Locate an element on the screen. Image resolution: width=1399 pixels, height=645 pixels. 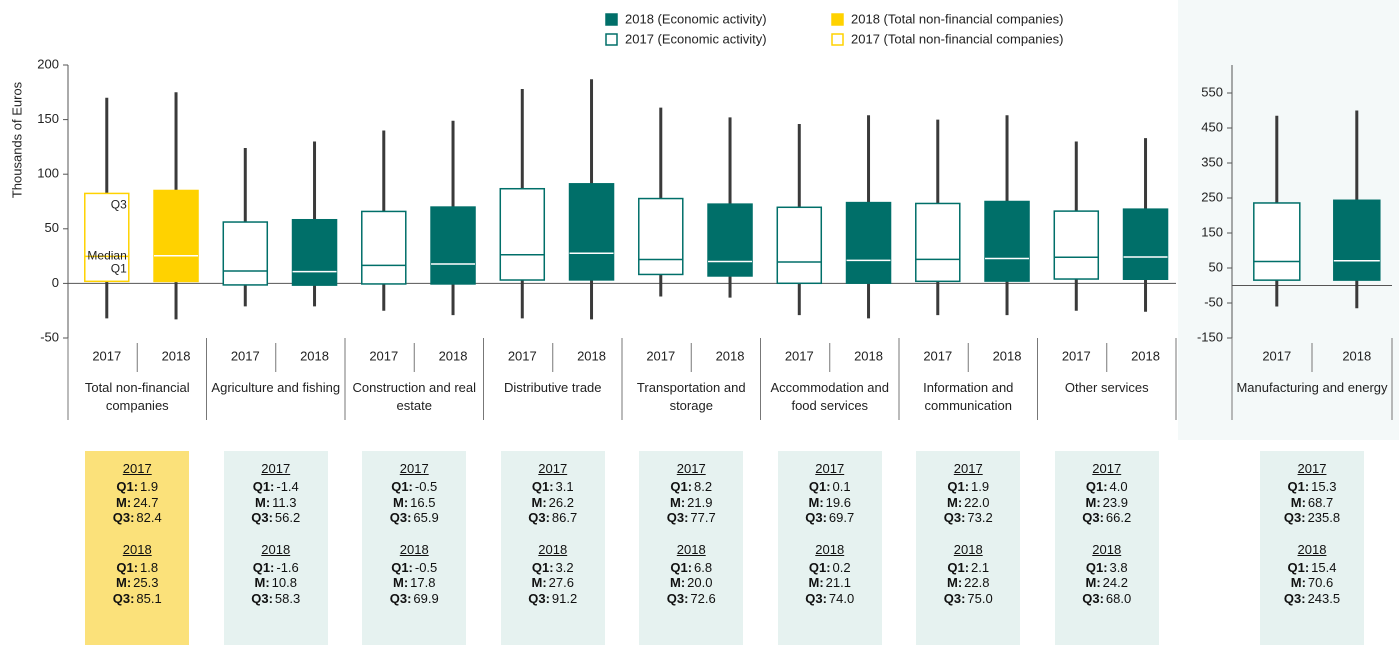
stat-line: Q1: 1.8 is located at coordinates (137, 568).